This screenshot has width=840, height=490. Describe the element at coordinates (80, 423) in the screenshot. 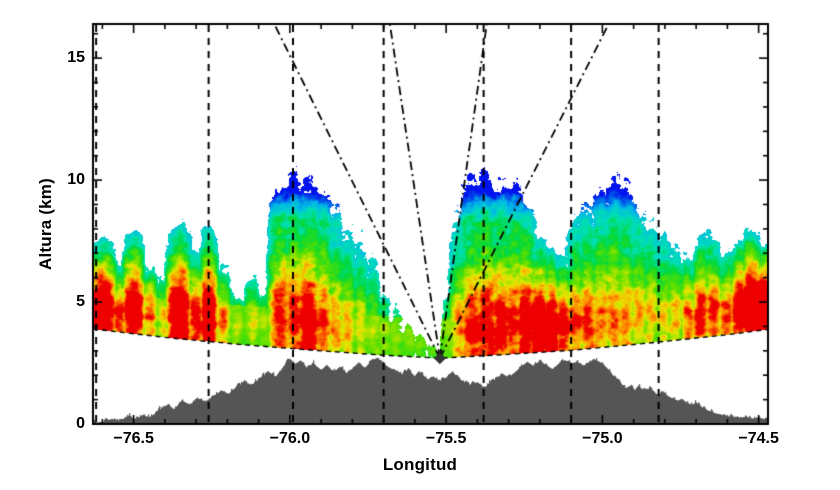

I see `y-tick-label: 0` at that location.